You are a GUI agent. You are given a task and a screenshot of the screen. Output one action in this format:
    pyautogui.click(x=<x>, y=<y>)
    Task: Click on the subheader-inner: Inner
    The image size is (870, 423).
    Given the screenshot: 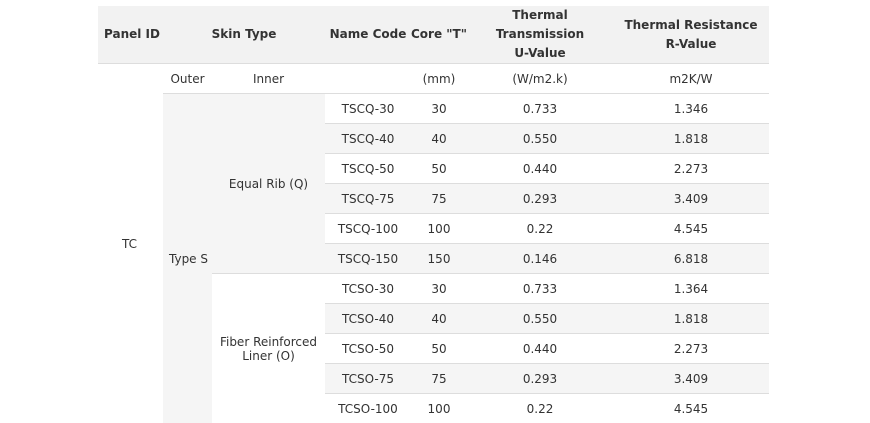 What is the action you would take?
    pyautogui.click(x=268, y=79)
    